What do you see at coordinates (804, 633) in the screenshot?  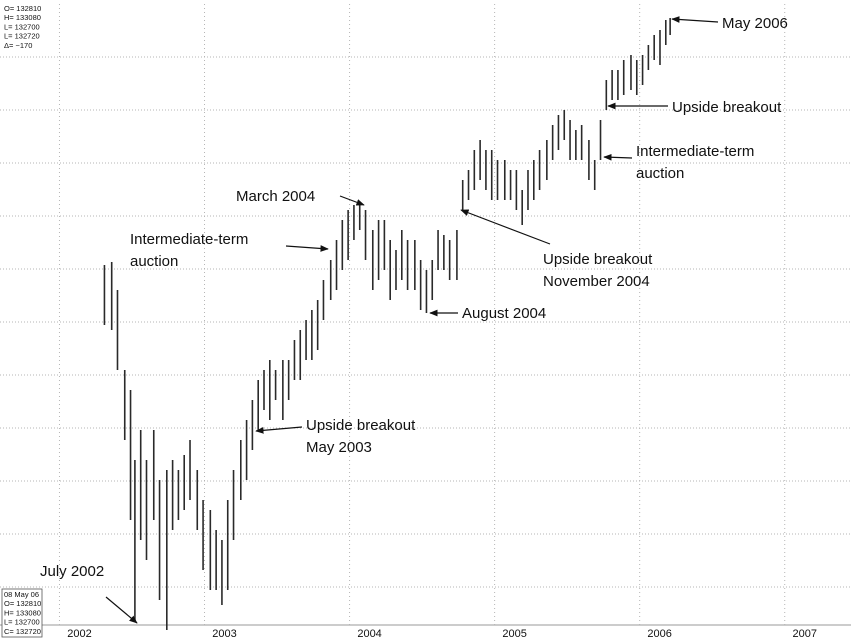 I see `x-tick-label: 2007` at bounding box center [804, 633].